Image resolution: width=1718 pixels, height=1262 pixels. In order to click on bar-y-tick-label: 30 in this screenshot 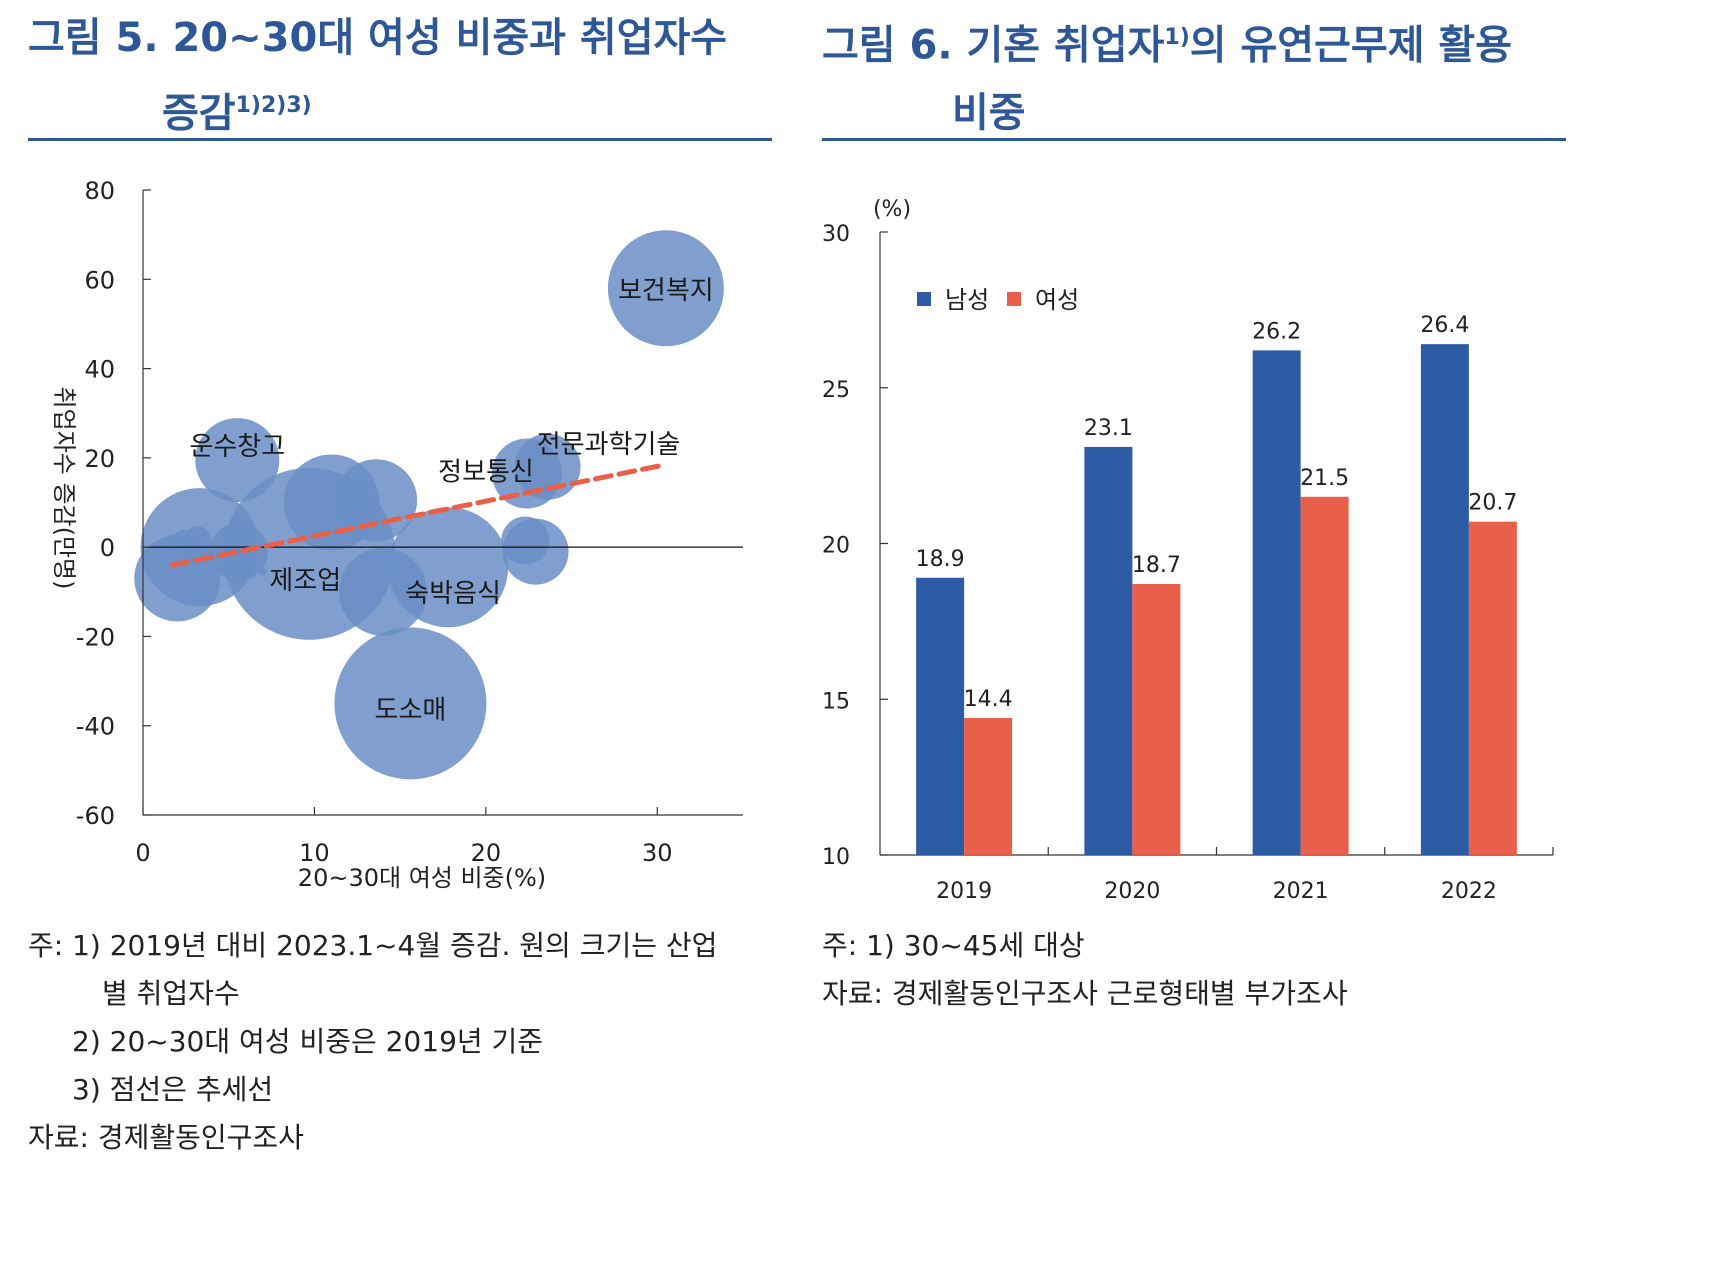, I will do `click(836, 234)`.